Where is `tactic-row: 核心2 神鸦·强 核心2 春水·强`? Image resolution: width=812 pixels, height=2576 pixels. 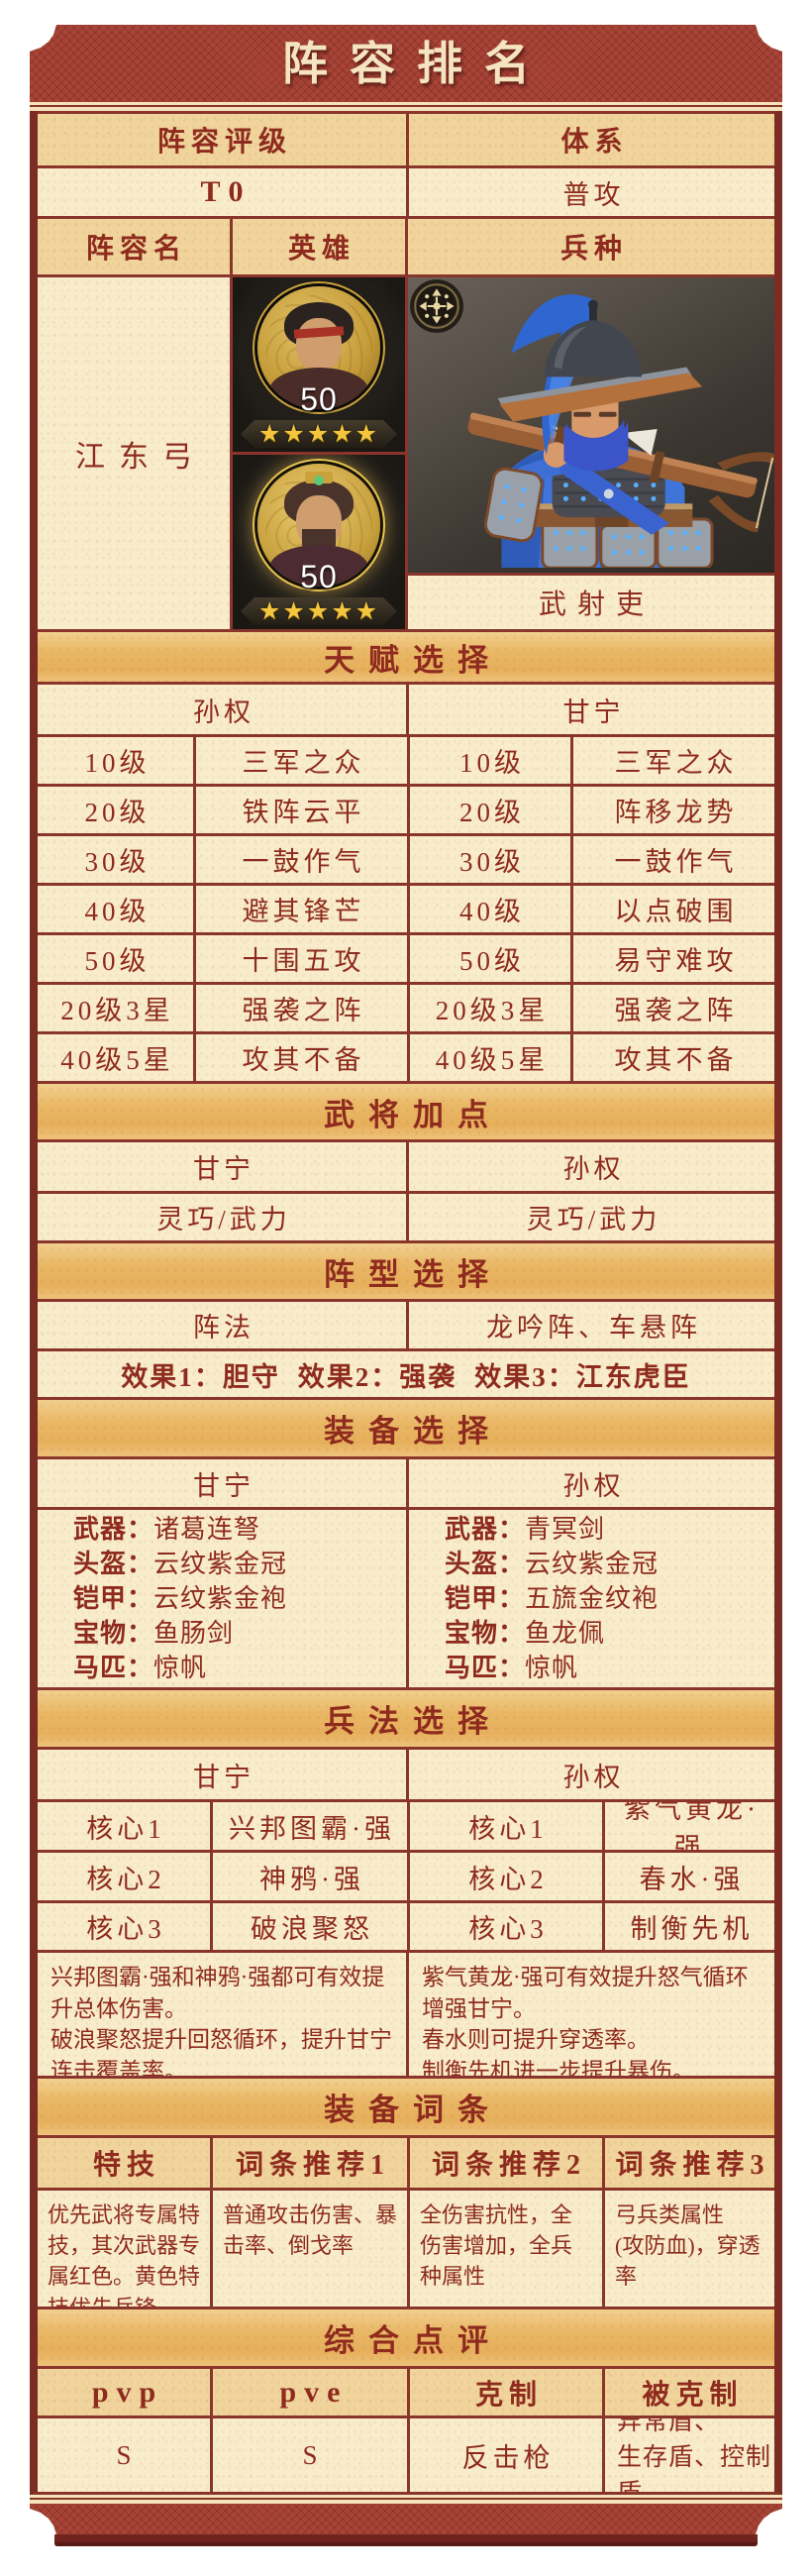 tactic-row: 核心2 神鸦·强 核心2 春水·强 is located at coordinates (406, 1875).